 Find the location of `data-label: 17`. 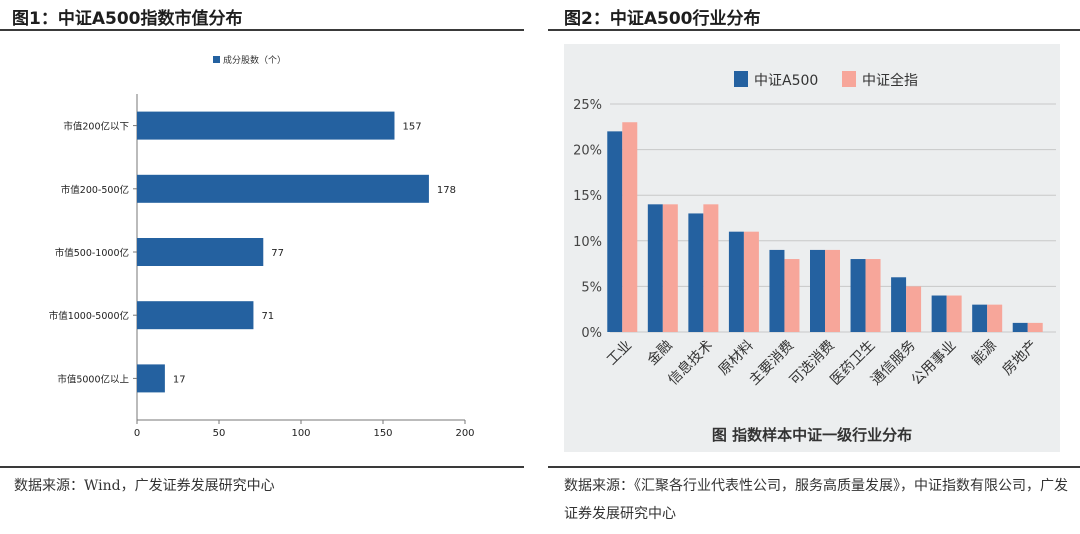

data-label: 17 is located at coordinates (179, 379).